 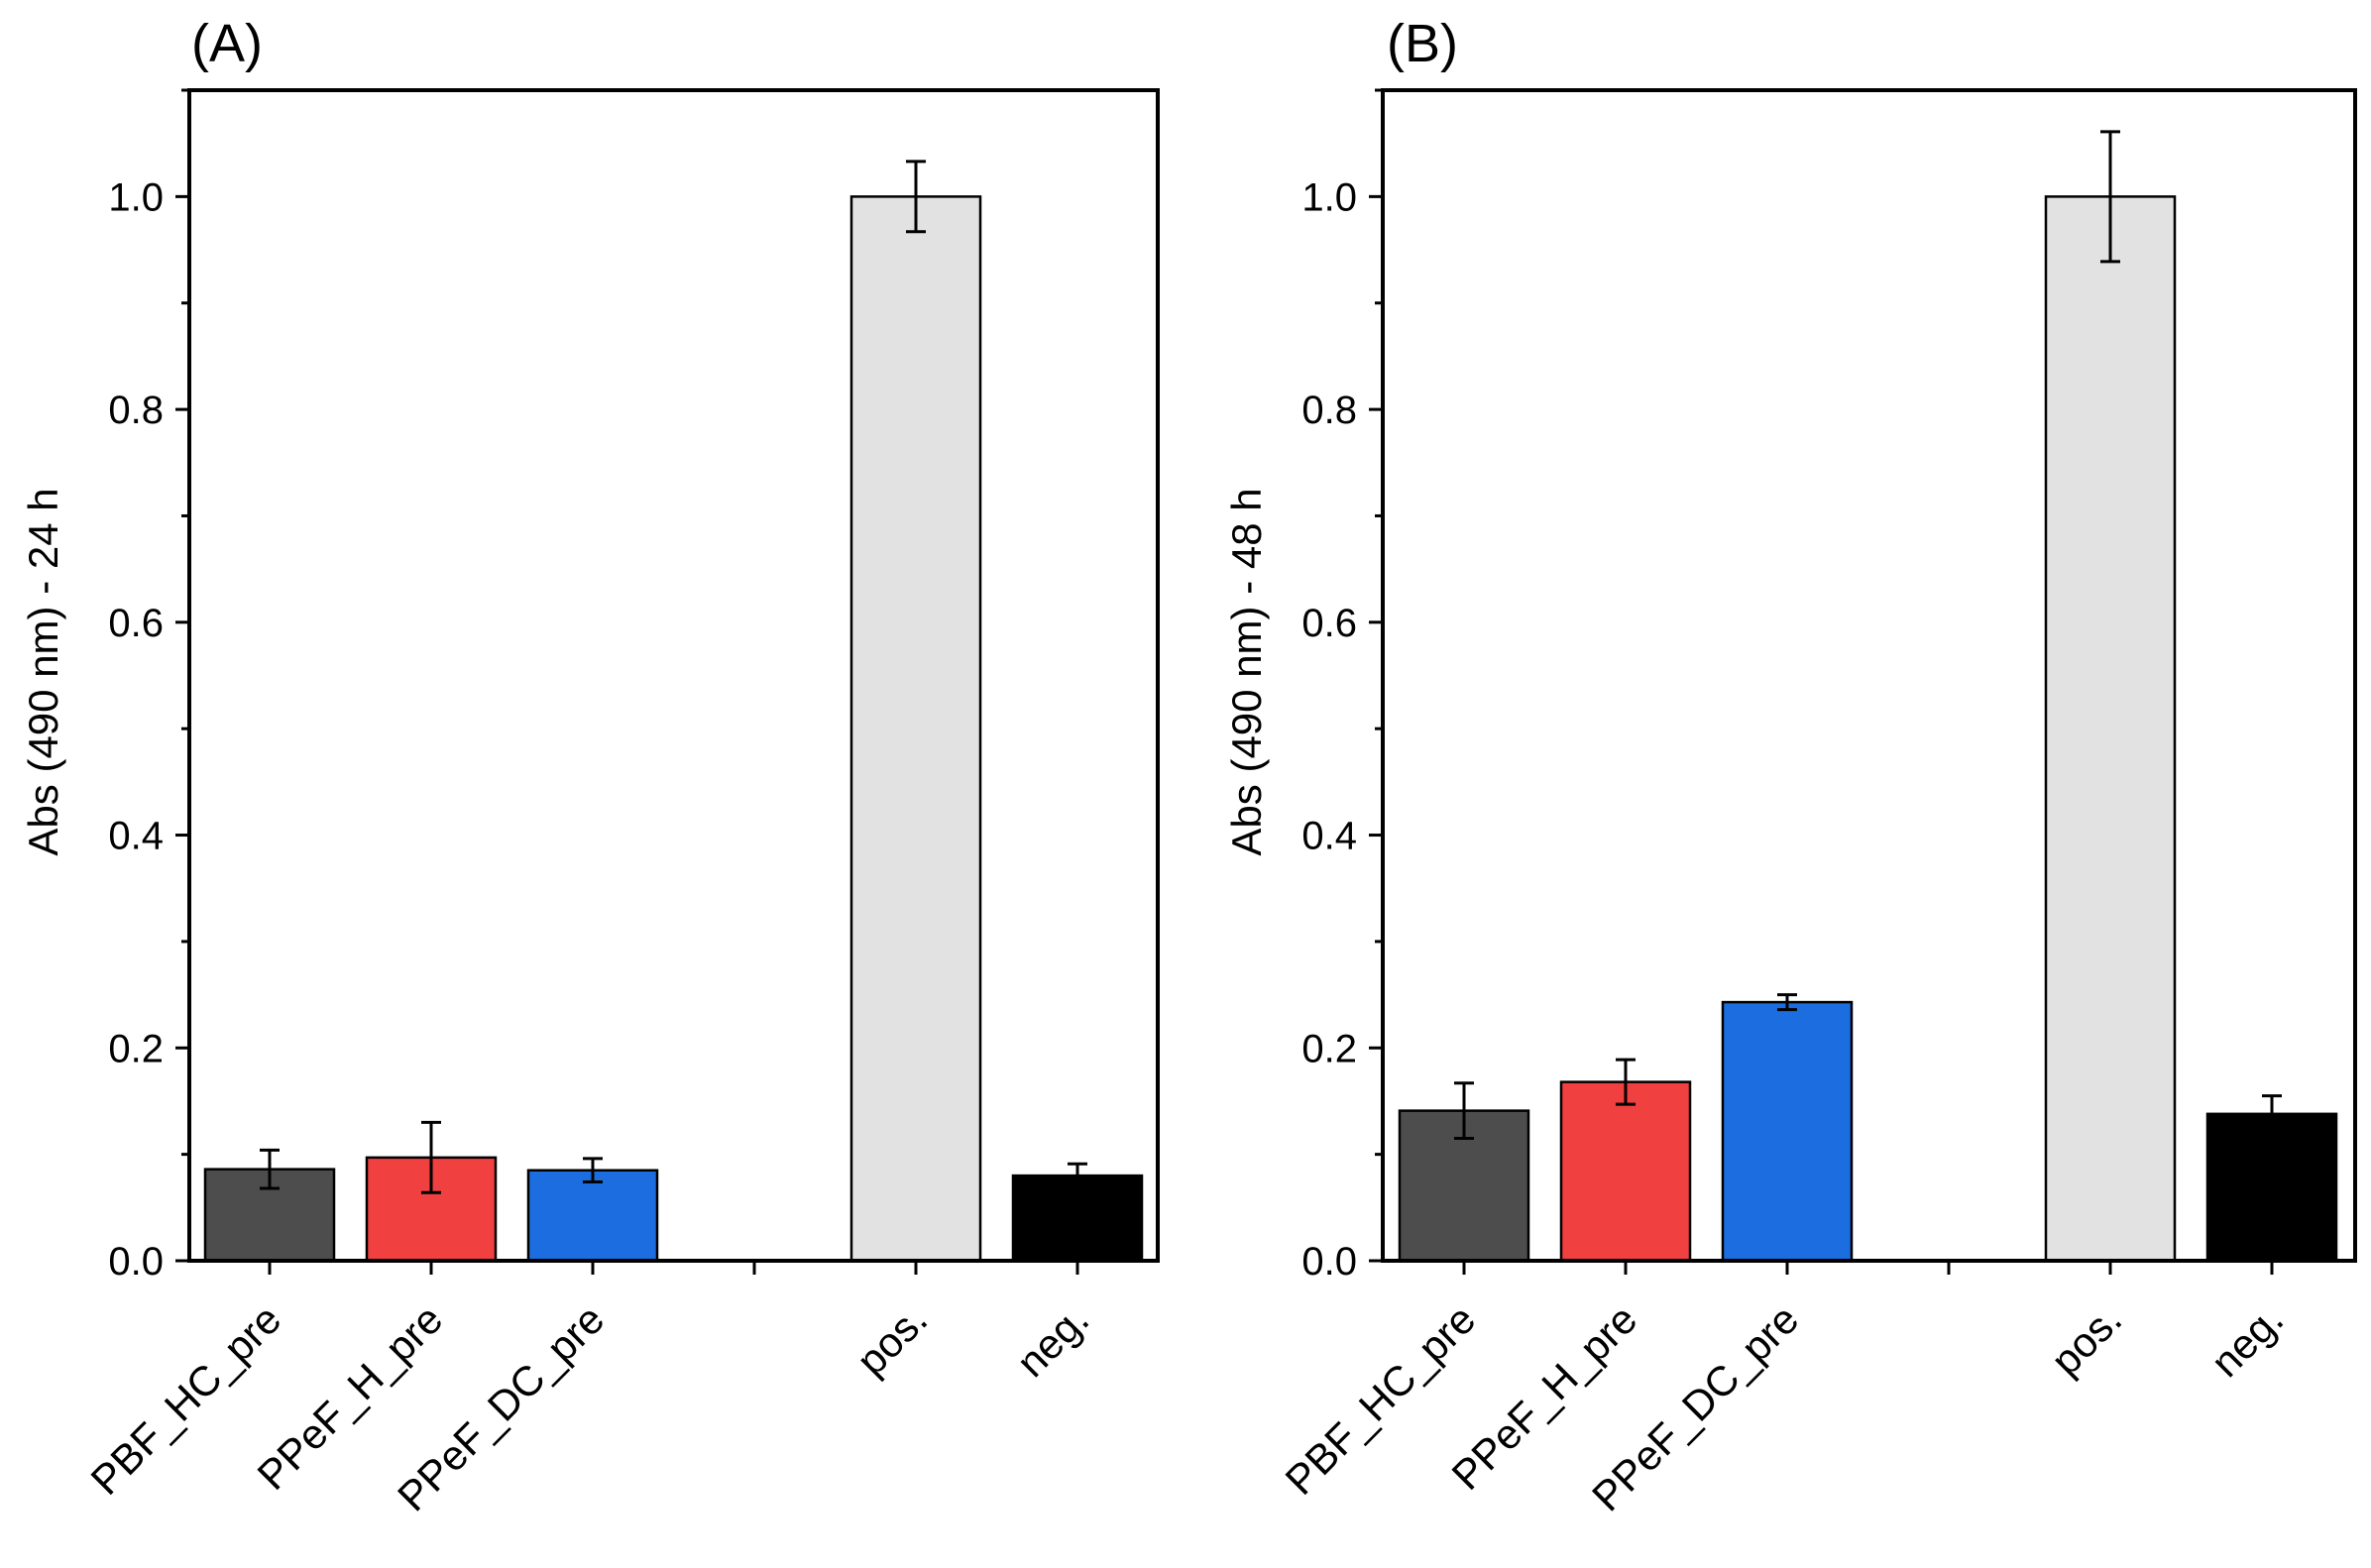 I want to click on panel-label: (A), so click(x=227, y=43).